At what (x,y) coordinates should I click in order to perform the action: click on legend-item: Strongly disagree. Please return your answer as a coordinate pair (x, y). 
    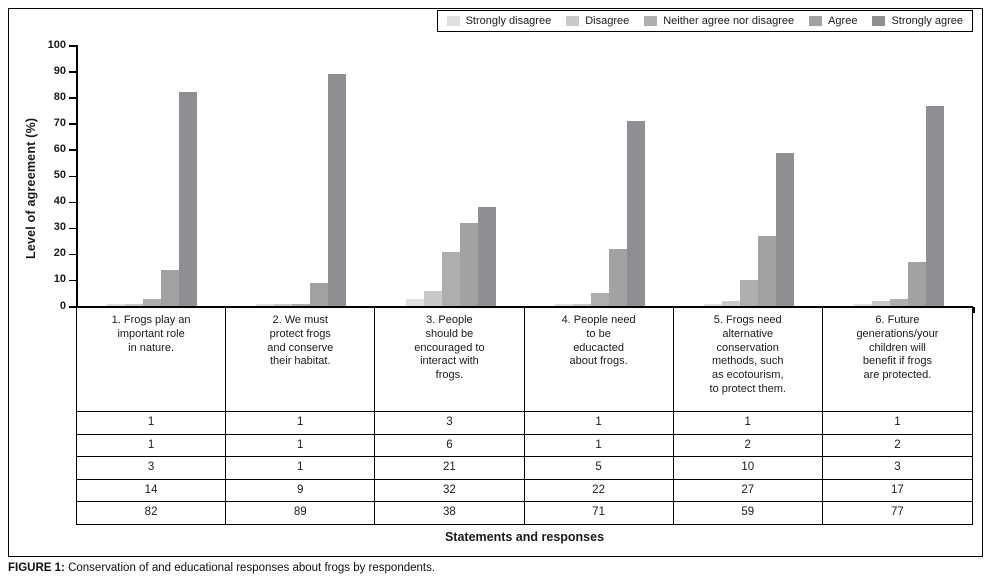
    Looking at the image, I should click on (499, 21).